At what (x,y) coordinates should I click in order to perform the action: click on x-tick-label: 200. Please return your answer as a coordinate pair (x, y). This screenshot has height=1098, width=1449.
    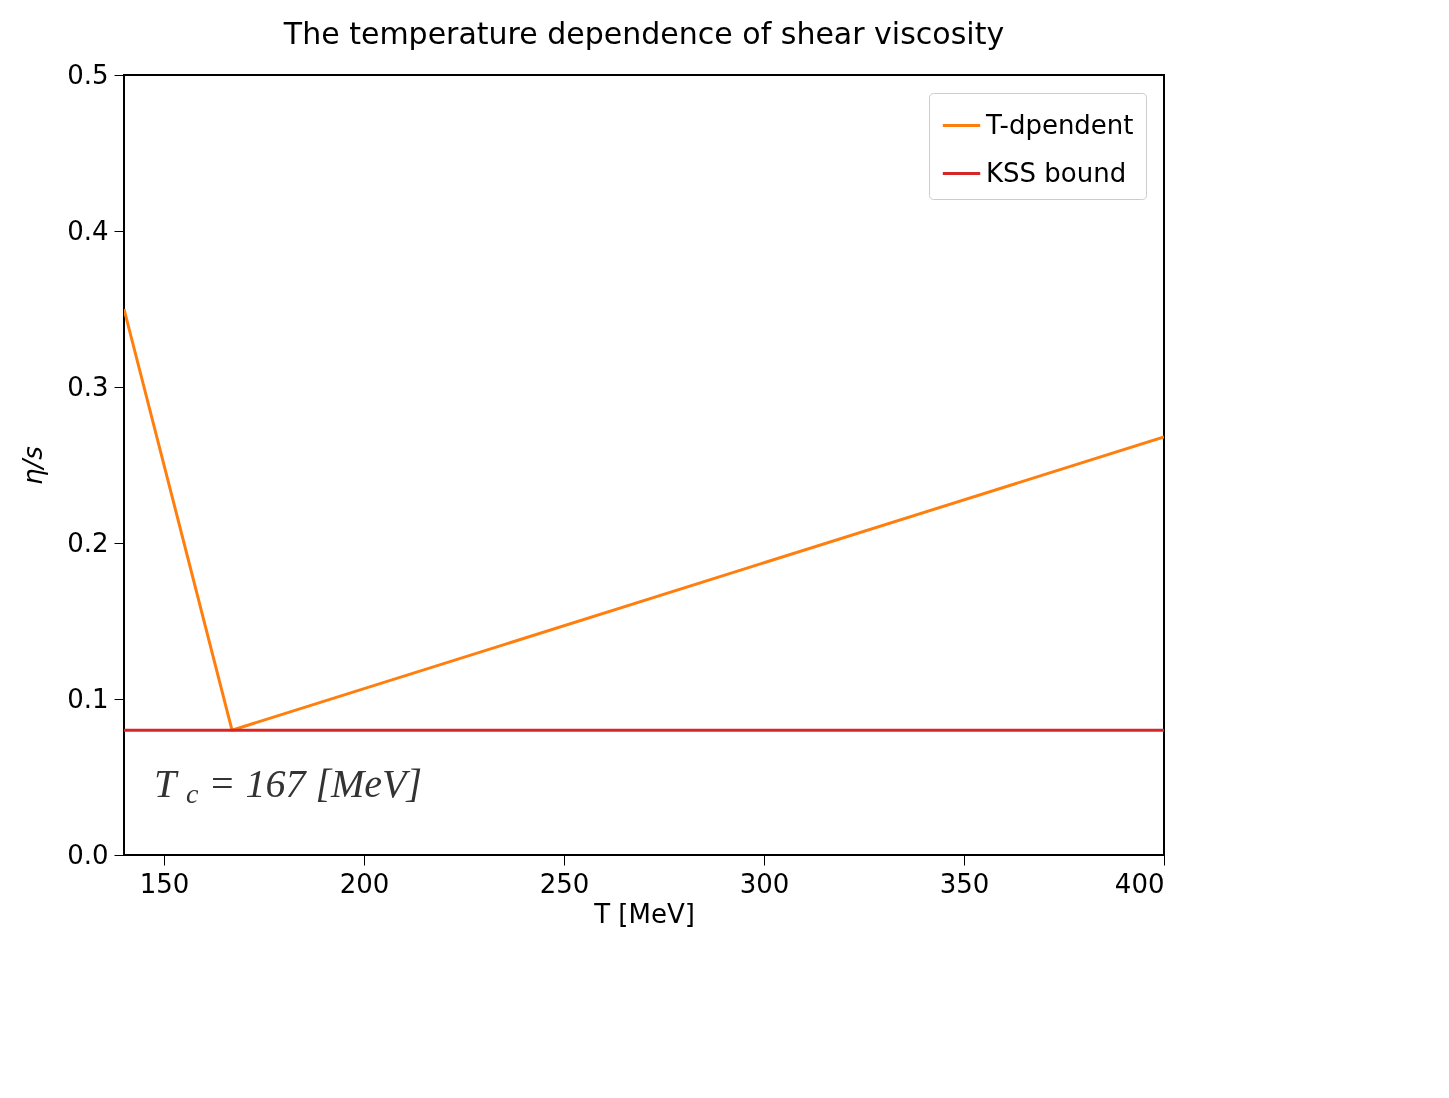
    Looking at the image, I should click on (364, 883).